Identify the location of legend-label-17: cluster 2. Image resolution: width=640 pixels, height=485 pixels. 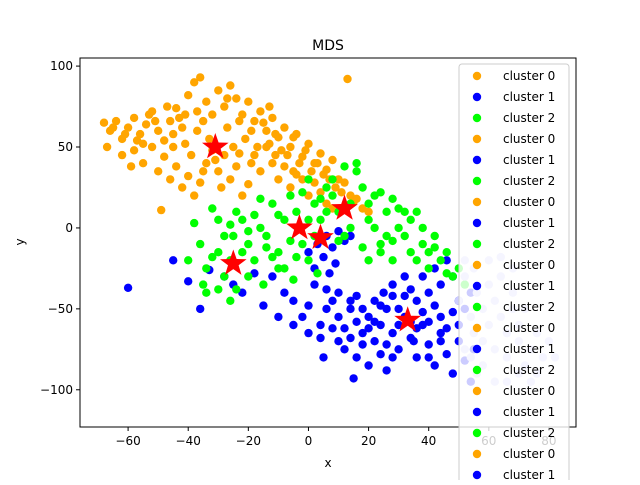
(529, 433).